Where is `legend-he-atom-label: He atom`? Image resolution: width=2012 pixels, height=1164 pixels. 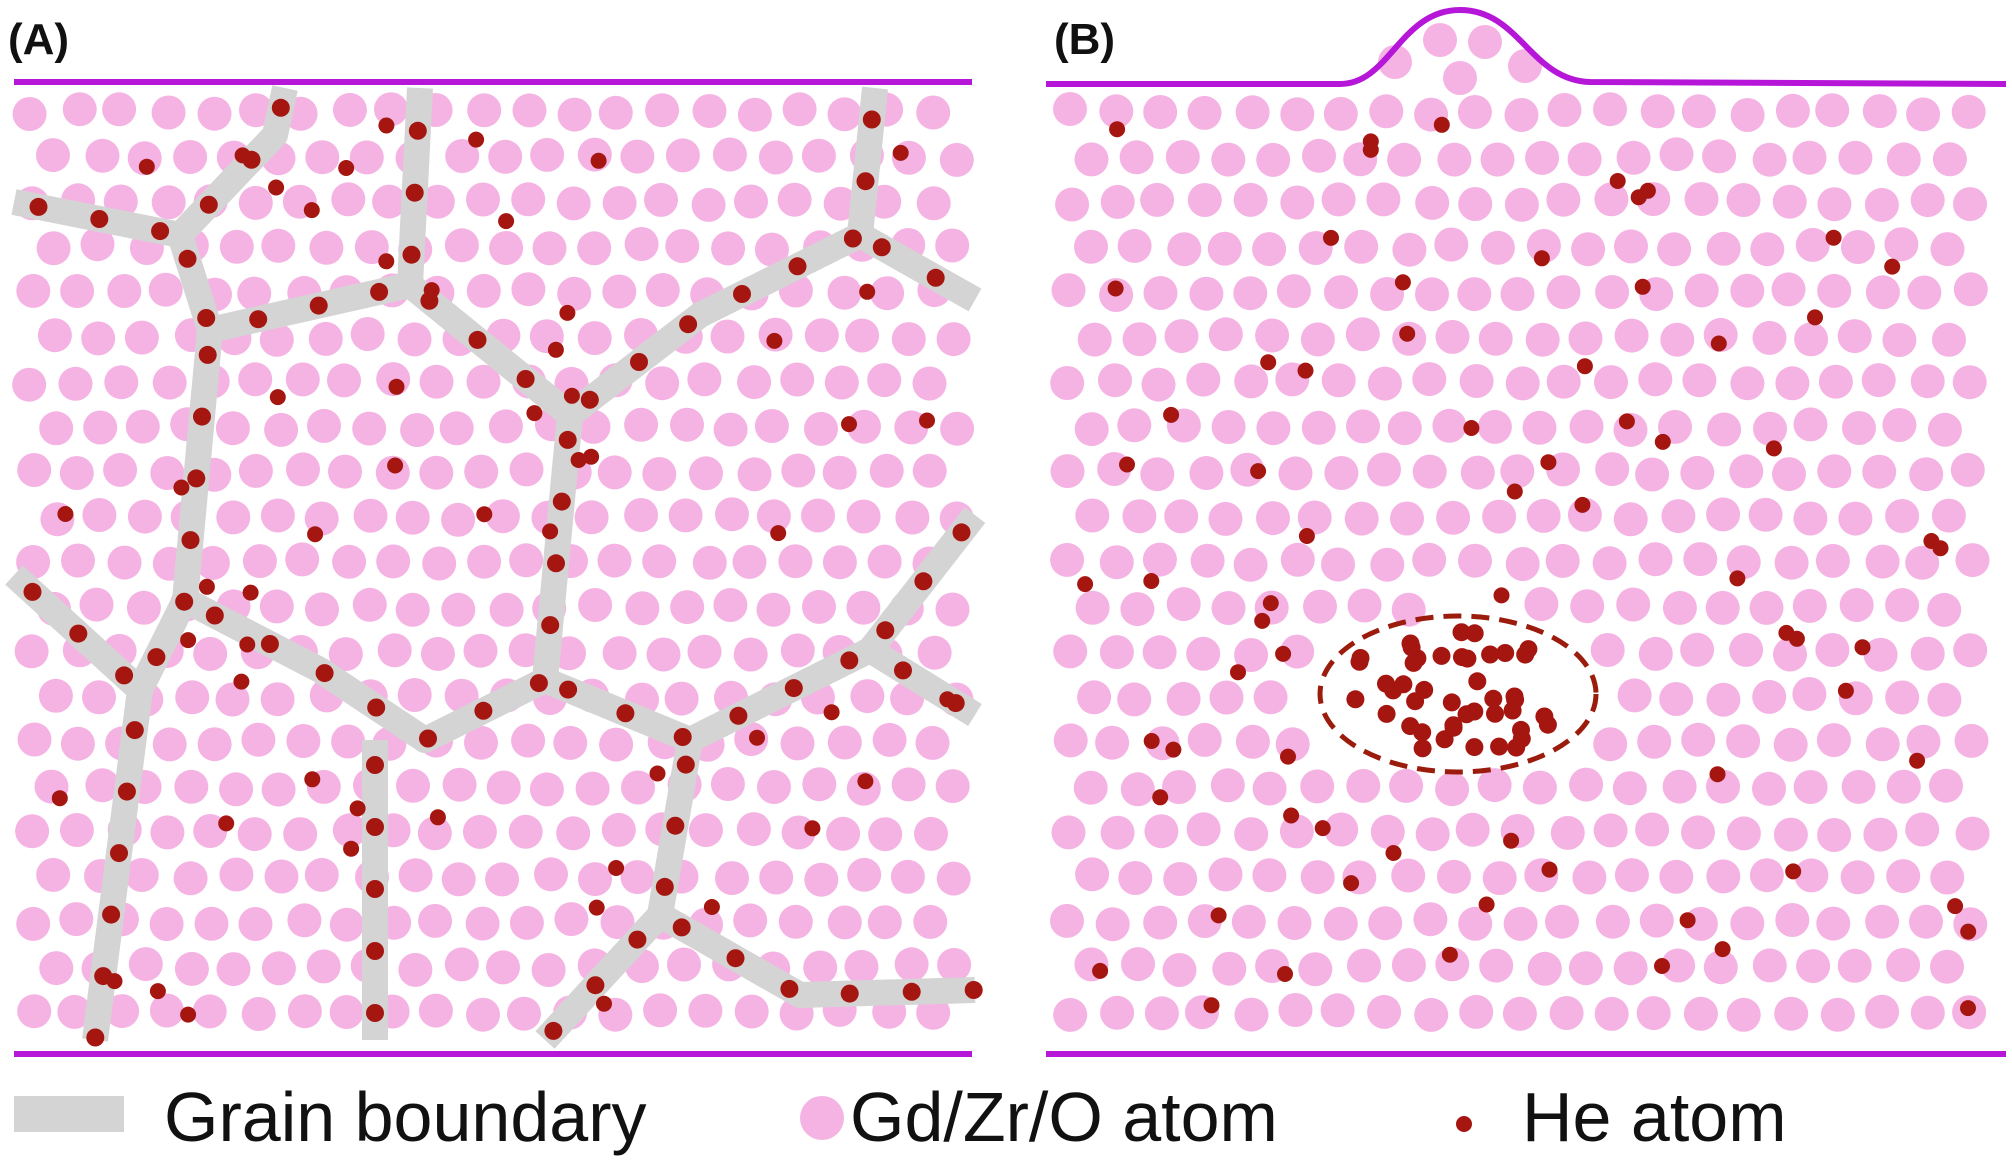
legend-he-atom-label: He atom is located at coordinates (1654, 1117).